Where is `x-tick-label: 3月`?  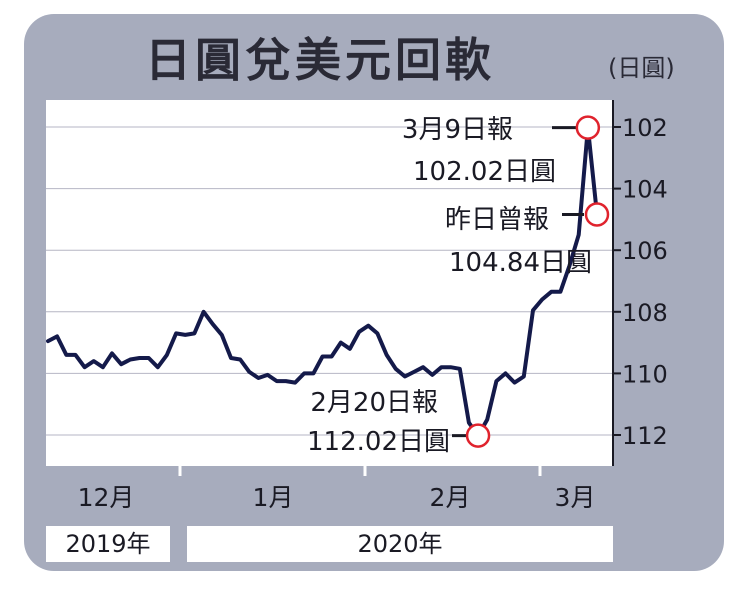 x-tick-label: 3月 is located at coordinates (575, 497).